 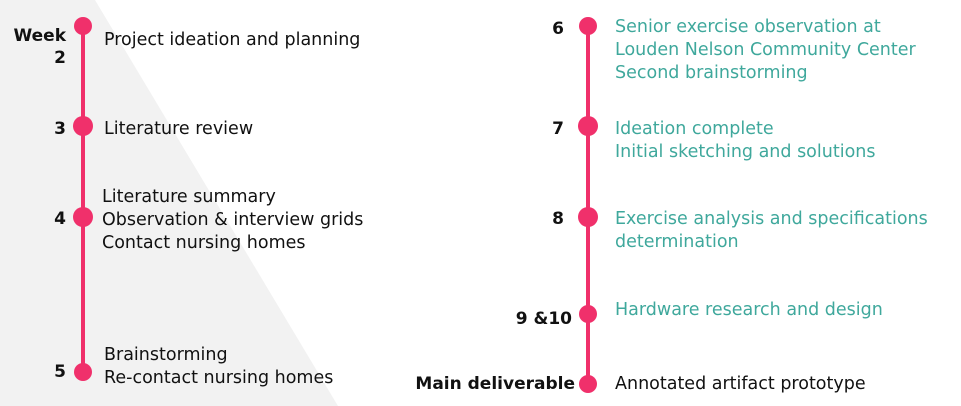 I want to click on week-label-4: 4, so click(x=60, y=219).